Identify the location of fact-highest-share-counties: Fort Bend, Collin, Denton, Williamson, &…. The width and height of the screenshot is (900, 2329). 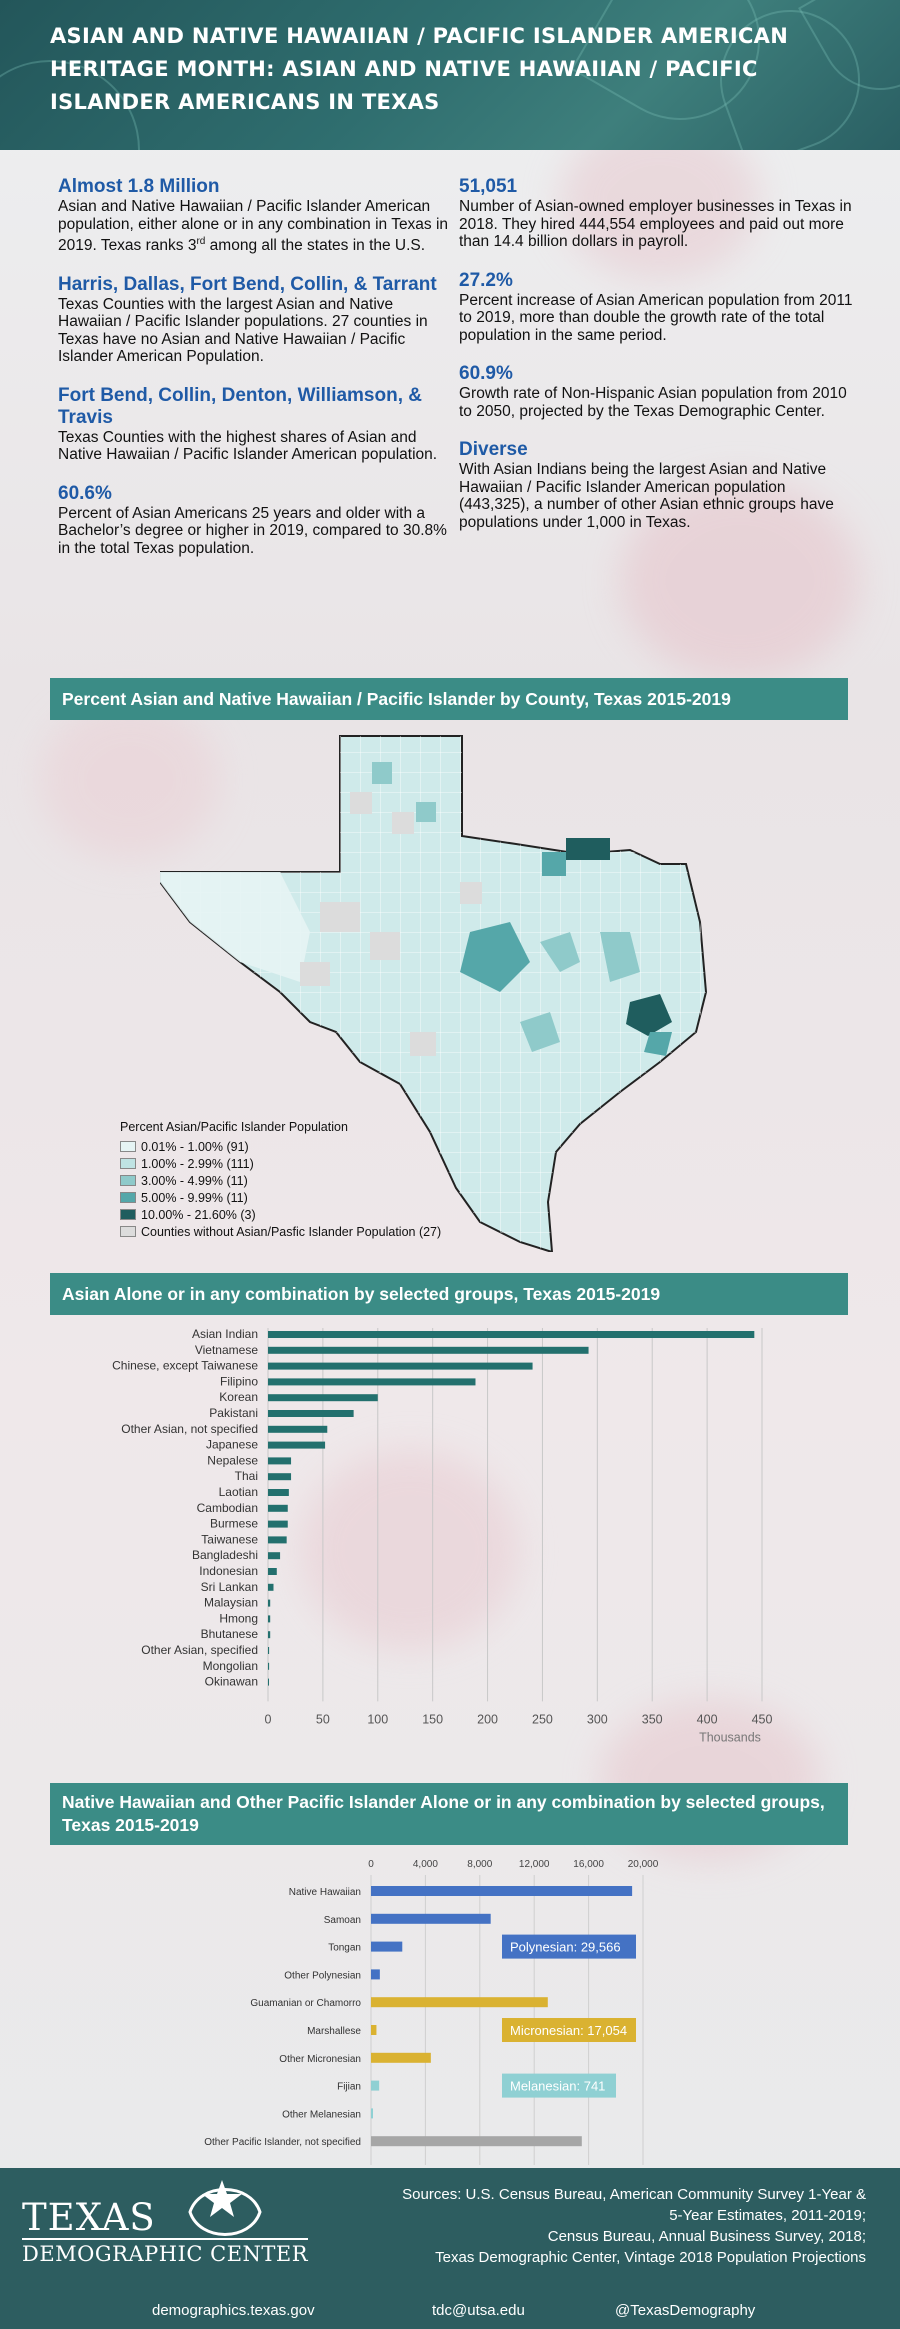
(258, 424).